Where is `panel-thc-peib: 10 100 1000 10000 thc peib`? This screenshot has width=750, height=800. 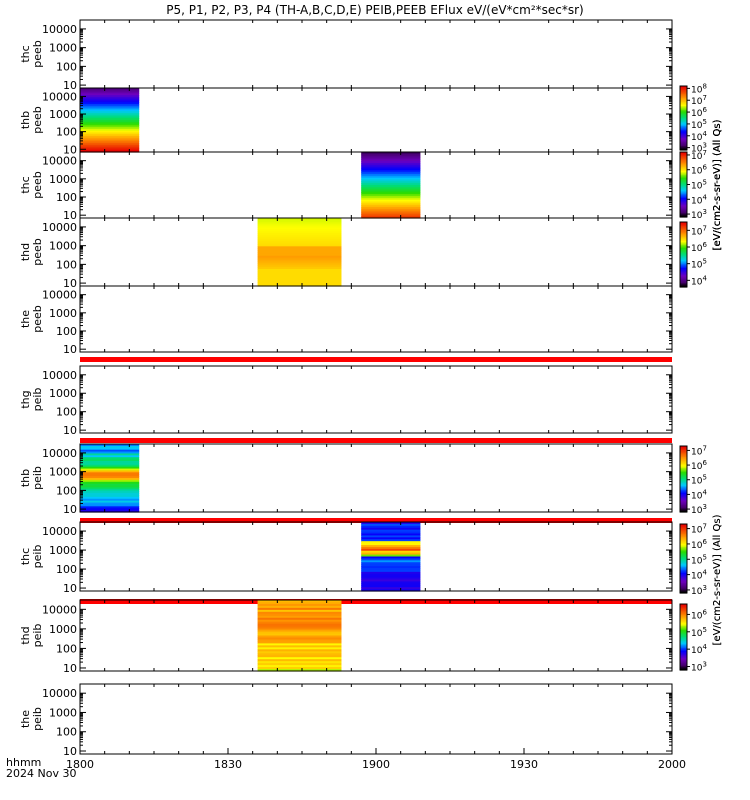
panel-thc-peib: 10 100 1000 10000 thc peib is located at coordinates (346, 562).